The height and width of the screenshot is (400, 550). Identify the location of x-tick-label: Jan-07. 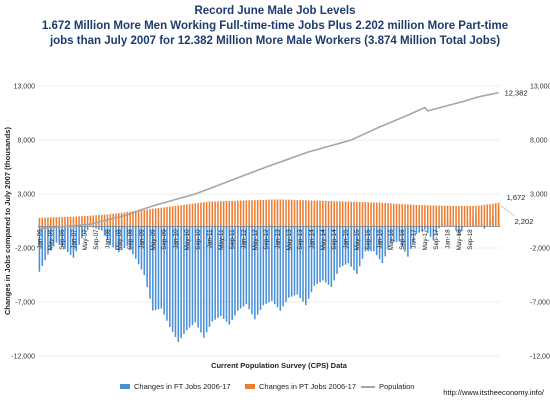
(73, 239).